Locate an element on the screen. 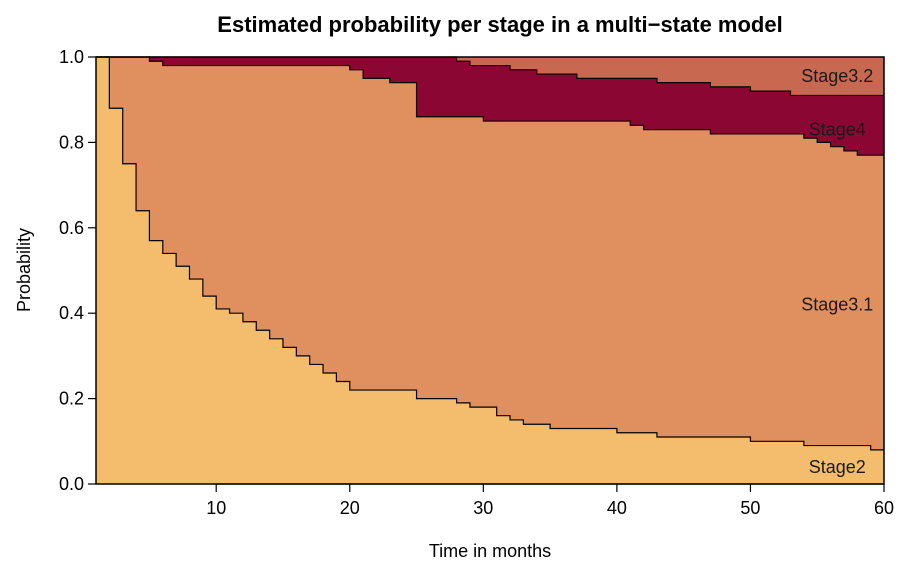  y-axis-label: Probability is located at coordinates (24, 270).